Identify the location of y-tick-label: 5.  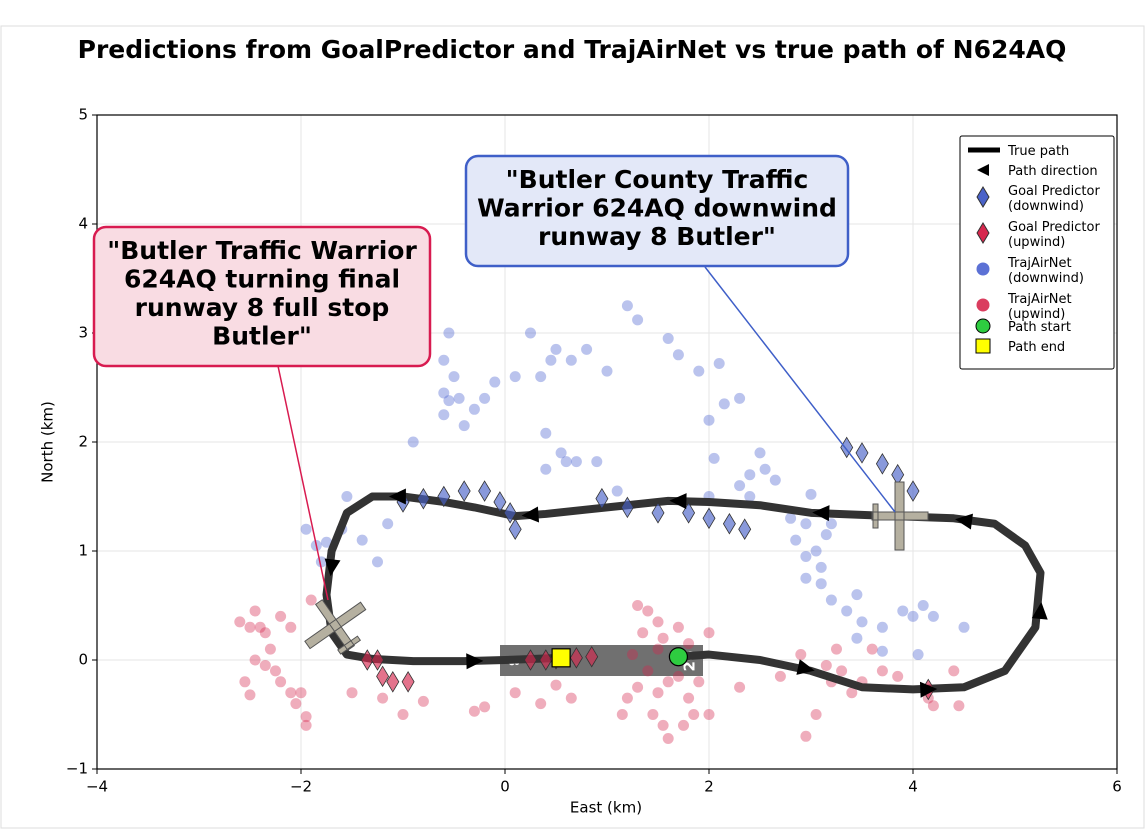
(83, 115).